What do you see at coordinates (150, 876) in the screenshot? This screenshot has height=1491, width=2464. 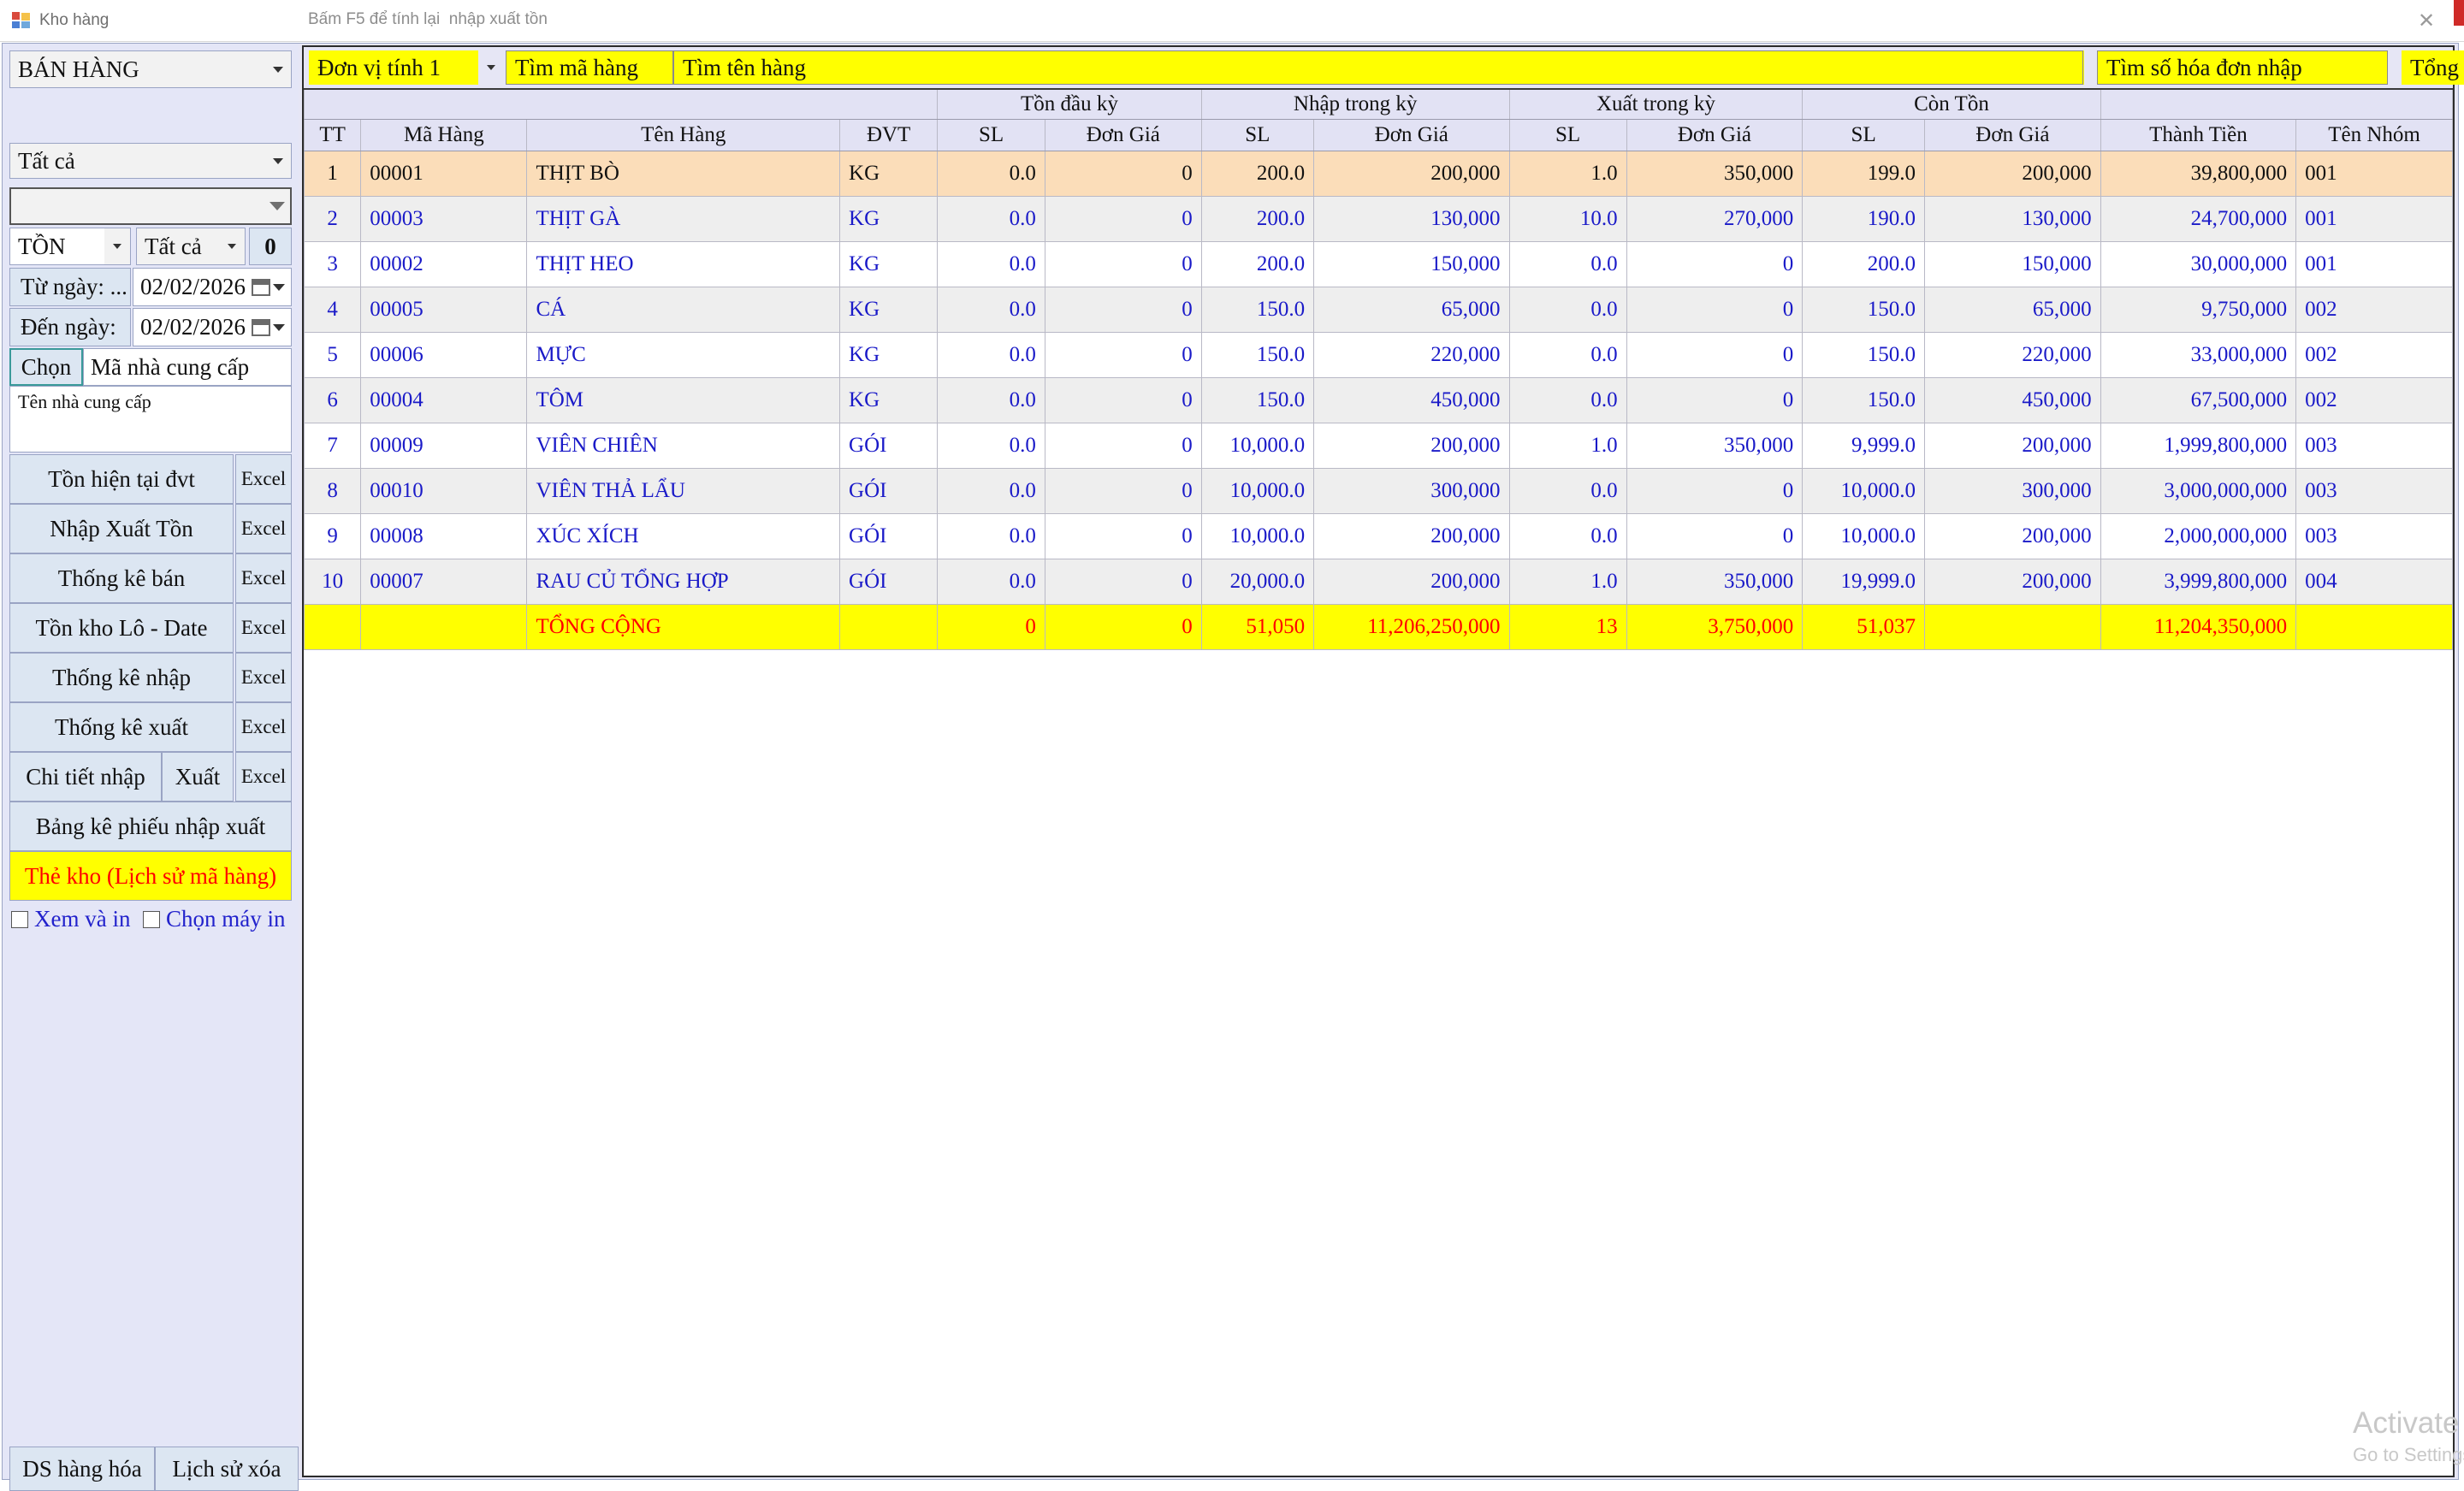 I see `warehouse-card-button: Thẻ kho (Lịch sử mã hàng)` at bounding box center [150, 876].